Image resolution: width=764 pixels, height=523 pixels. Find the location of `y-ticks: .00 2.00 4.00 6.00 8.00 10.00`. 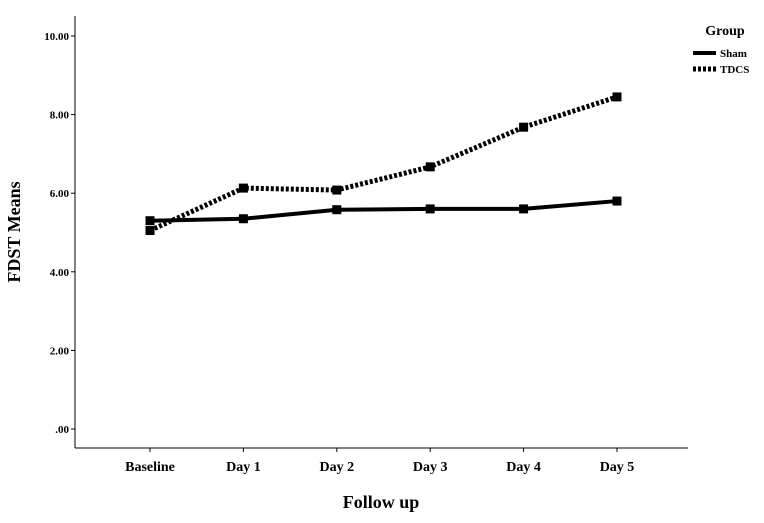

y-ticks: .00 2.00 4.00 6.00 8.00 10.00 is located at coordinates (59, 233).